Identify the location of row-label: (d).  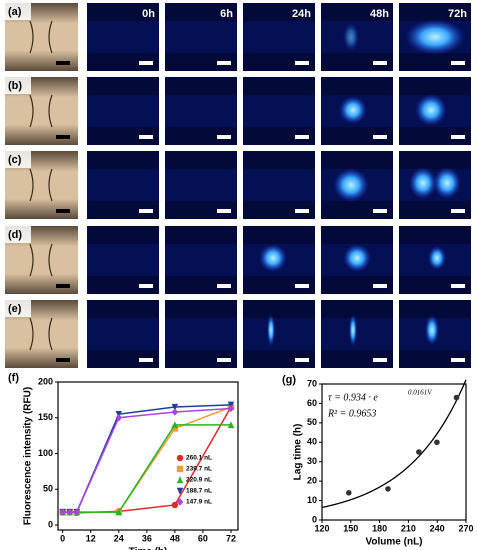
(15, 235).